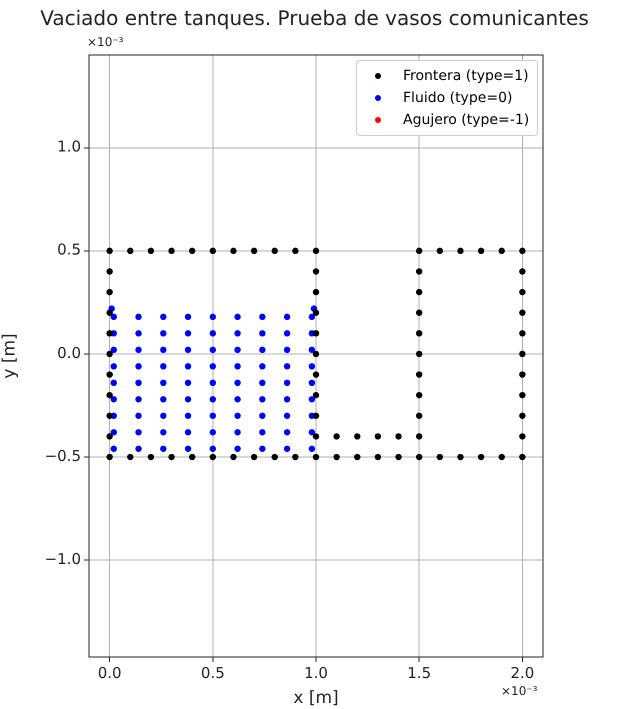  What do you see at coordinates (212, 673) in the screenshot?
I see `x-tick-label: 0.5` at bounding box center [212, 673].